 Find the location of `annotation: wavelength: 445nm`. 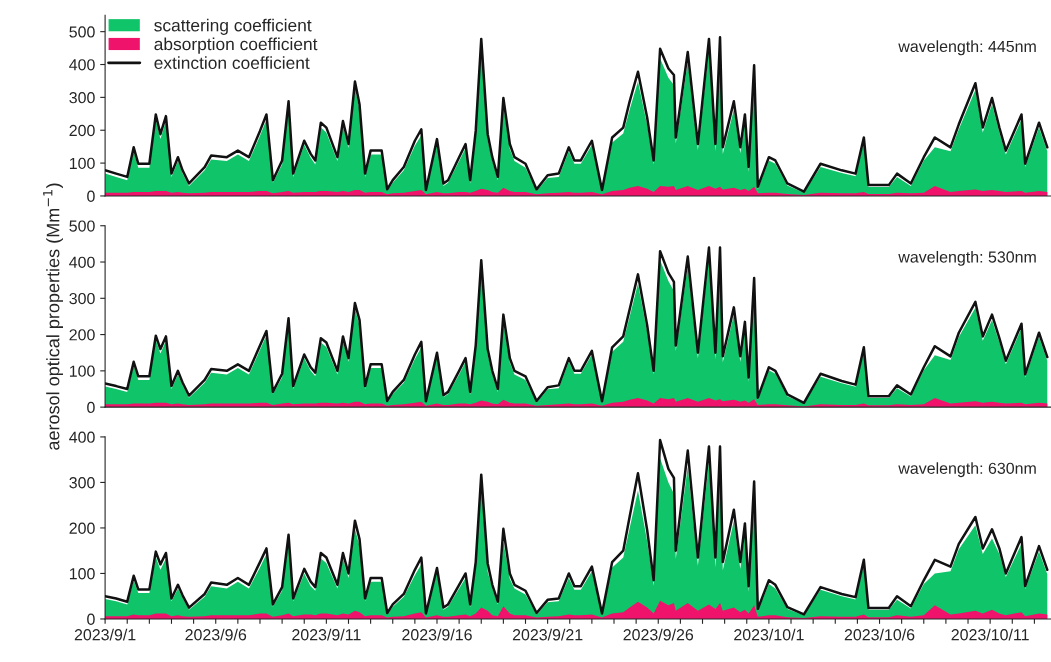

annotation: wavelength: 445nm is located at coordinates (967, 48).